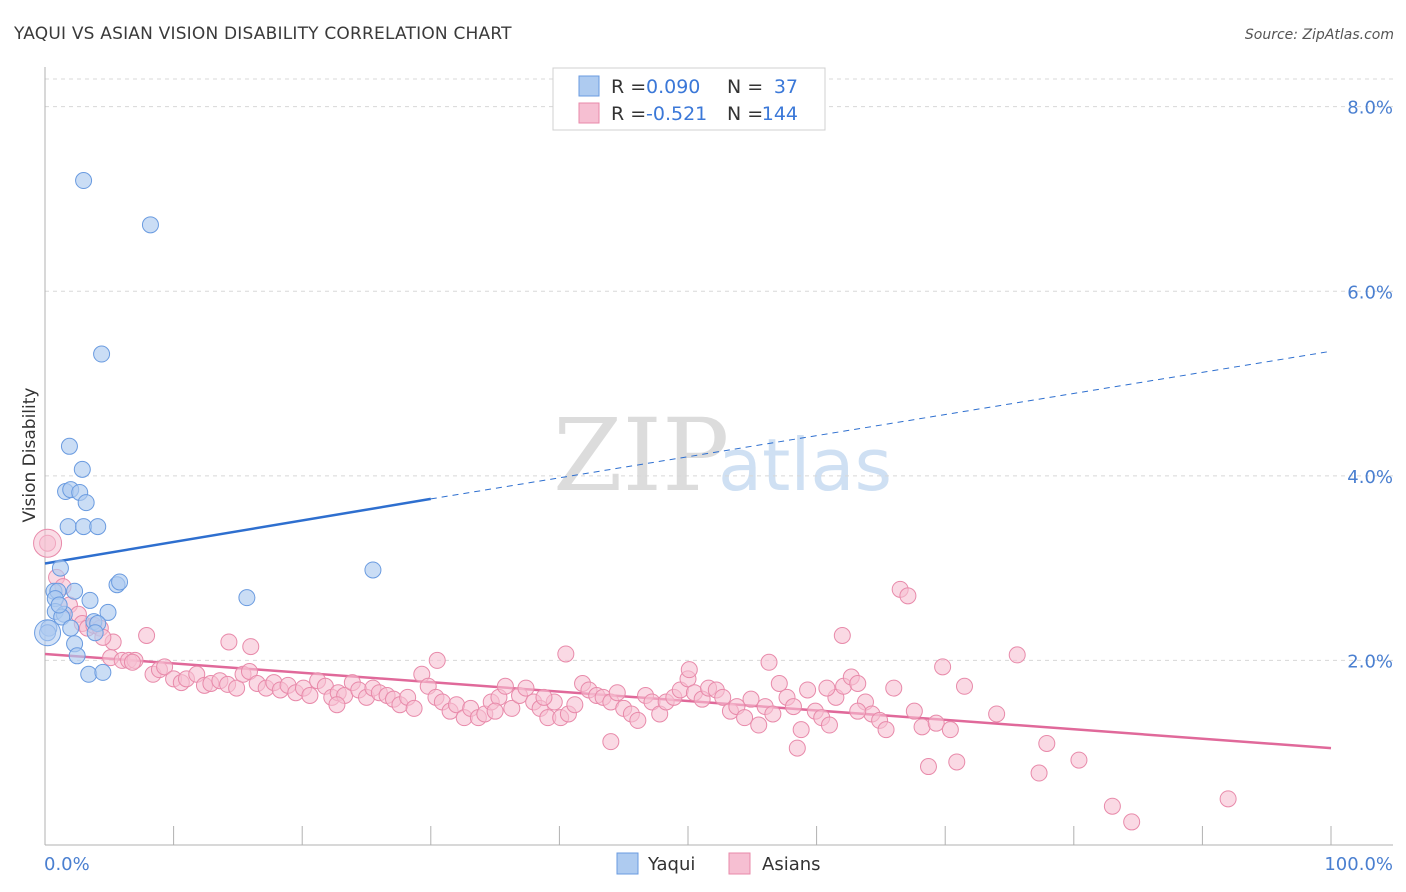 The image size is (1406, 892). What do you see at coordinates (30, 455) in the screenshot?
I see `y-axis-label: Vision Disability` at bounding box center [30, 455].